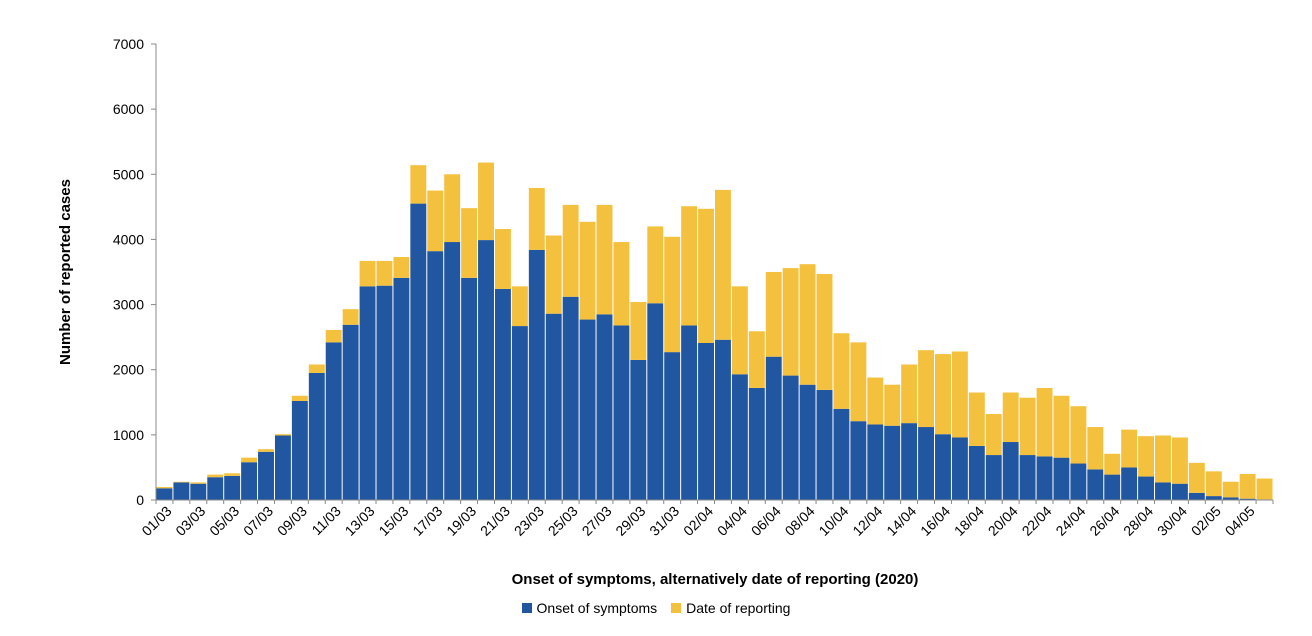  I want to click on x-tick-label: 18/04, so click(969, 521).